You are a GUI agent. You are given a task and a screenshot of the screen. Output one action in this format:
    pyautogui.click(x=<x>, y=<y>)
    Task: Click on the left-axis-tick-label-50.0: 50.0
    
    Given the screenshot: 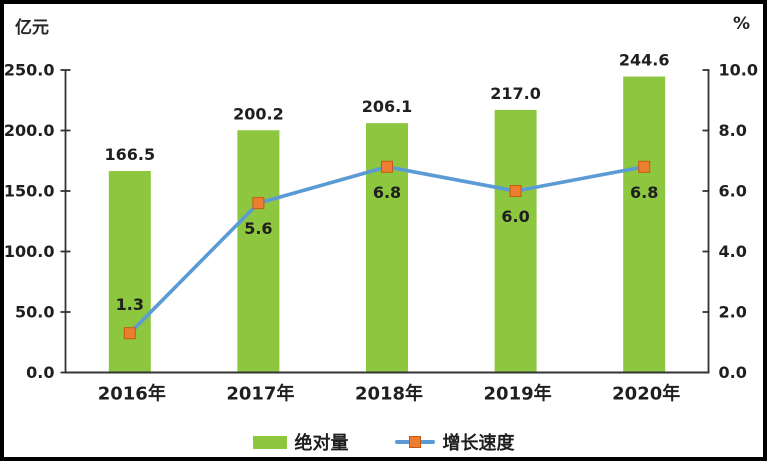 What is the action you would take?
    pyautogui.click(x=34, y=312)
    